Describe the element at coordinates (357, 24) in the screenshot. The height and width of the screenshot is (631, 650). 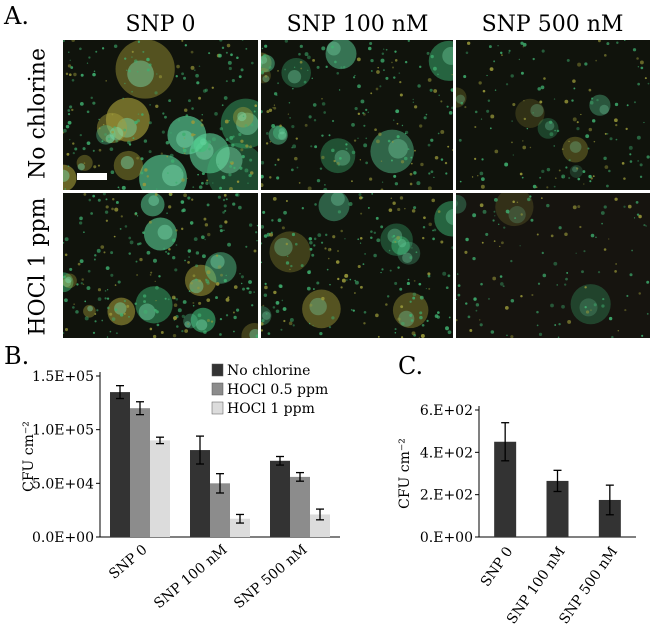
I see `column-header-snp100: SNP 100 nM` at that location.